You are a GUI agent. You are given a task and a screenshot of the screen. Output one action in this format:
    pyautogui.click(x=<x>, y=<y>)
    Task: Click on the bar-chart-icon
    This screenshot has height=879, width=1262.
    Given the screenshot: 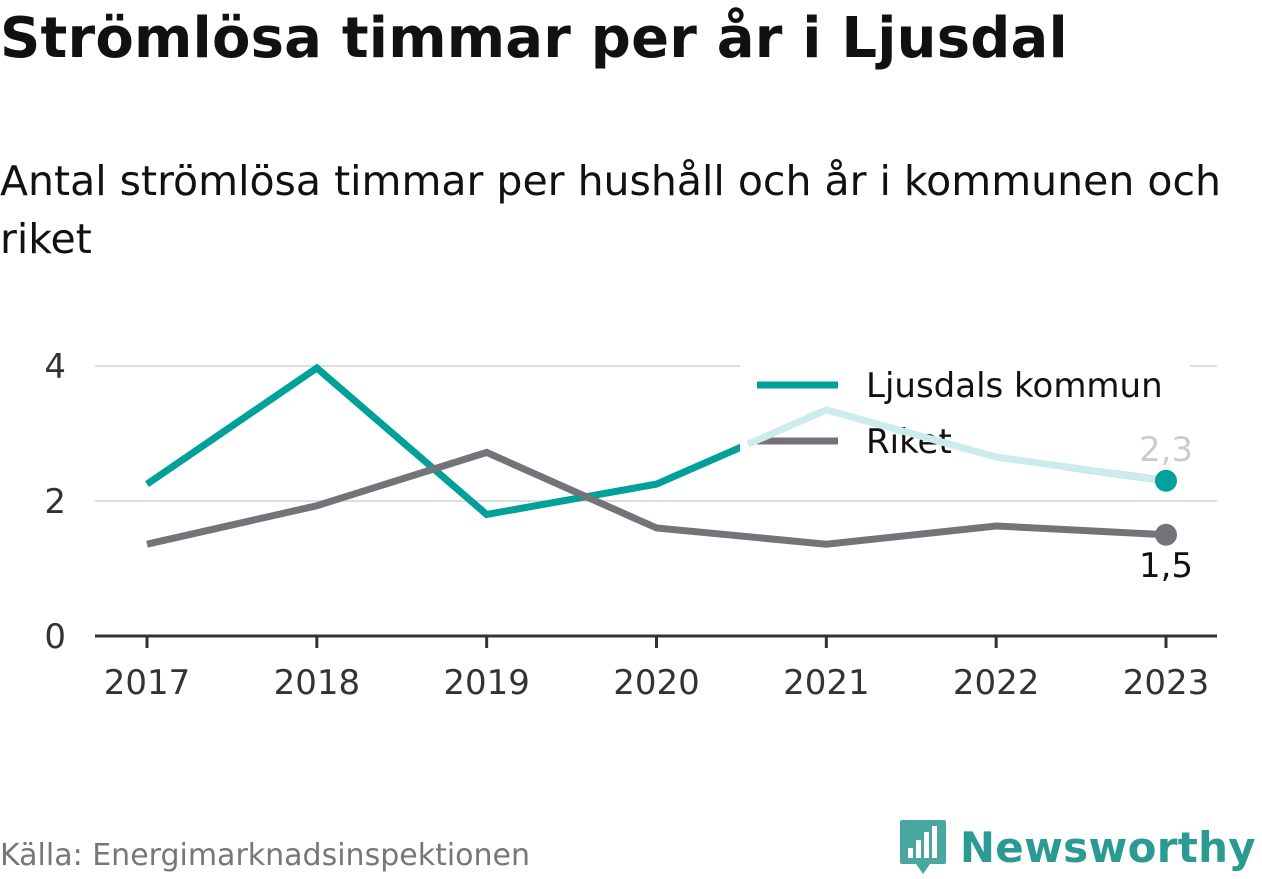 What is the action you would take?
    pyautogui.click(x=922, y=847)
    